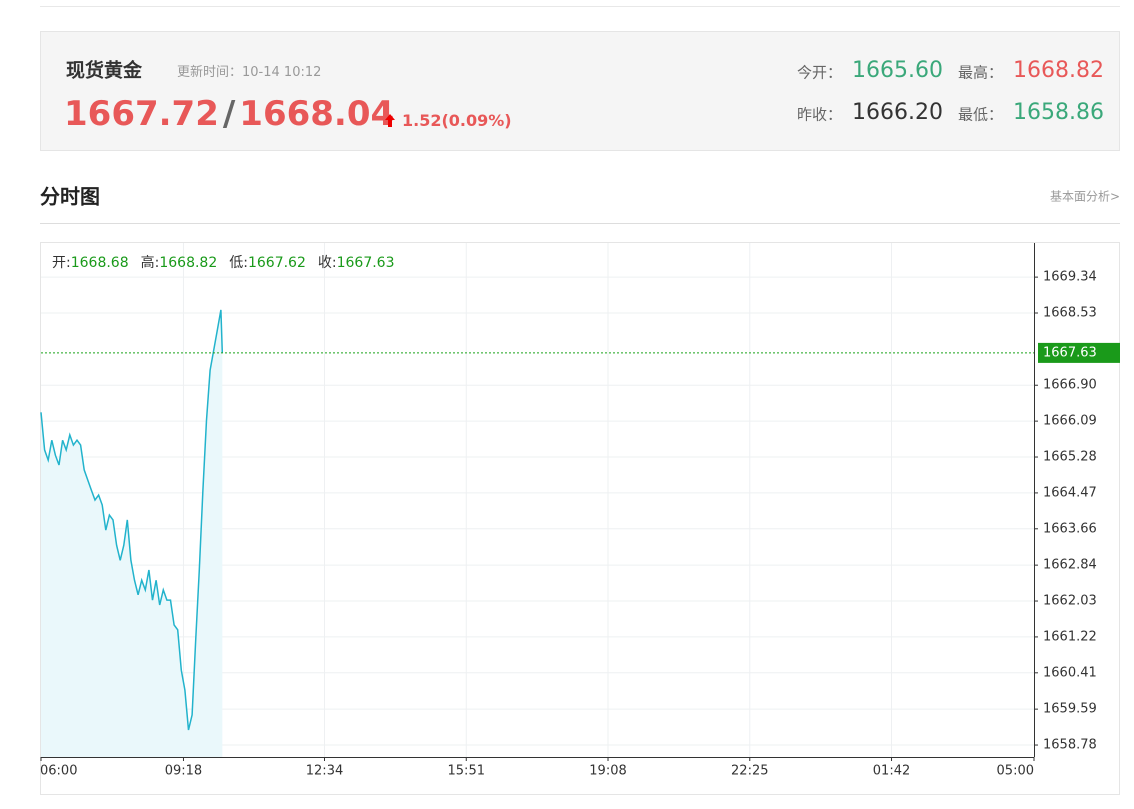 The image size is (1134, 809). Describe the element at coordinates (223, 262) in the screenshot. I see `ohlc-legend: 开:1668.68 高:1668.82 低:1667.62 收:1667.63` at that location.